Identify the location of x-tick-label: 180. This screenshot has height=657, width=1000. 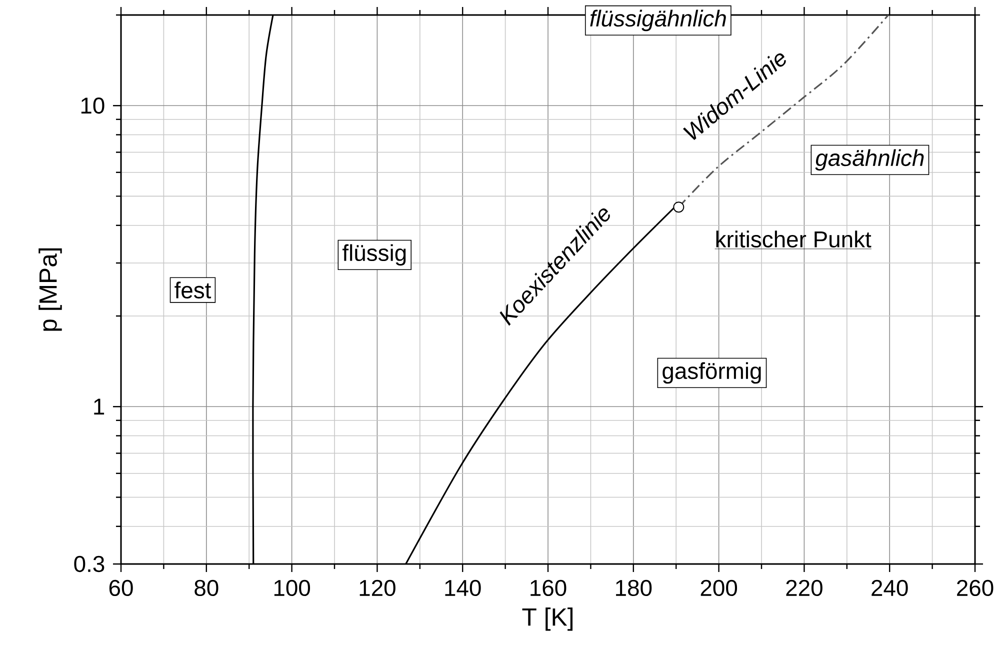
(634, 588).